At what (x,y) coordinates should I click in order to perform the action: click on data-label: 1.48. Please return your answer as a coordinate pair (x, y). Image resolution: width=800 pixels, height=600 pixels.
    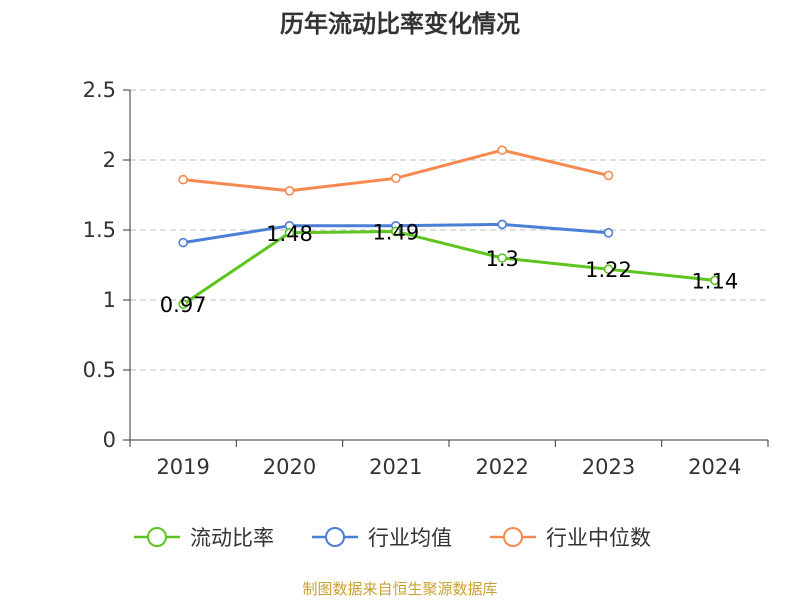
    Looking at the image, I should click on (289, 234).